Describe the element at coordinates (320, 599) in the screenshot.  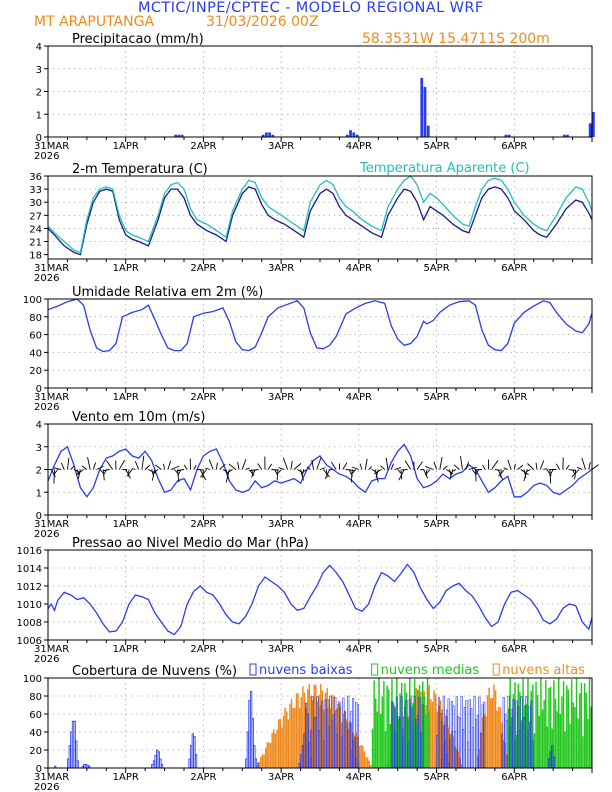
I see `pres-series-0-line` at that location.